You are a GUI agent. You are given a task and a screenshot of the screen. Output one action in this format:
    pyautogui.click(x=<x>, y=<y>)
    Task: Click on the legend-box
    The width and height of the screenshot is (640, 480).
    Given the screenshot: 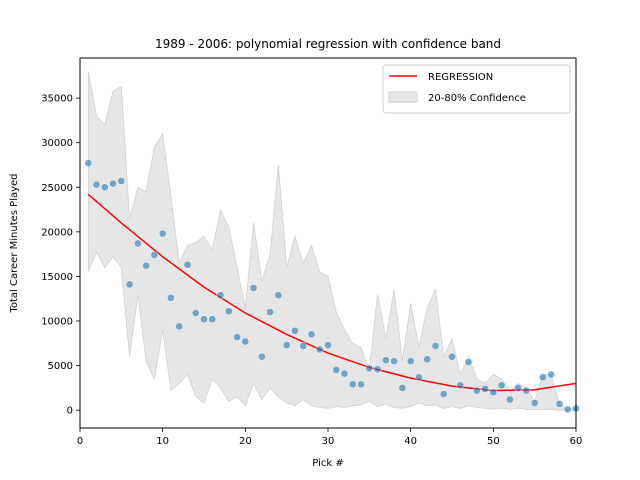 What is the action you would take?
    pyautogui.click(x=476, y=89)
    